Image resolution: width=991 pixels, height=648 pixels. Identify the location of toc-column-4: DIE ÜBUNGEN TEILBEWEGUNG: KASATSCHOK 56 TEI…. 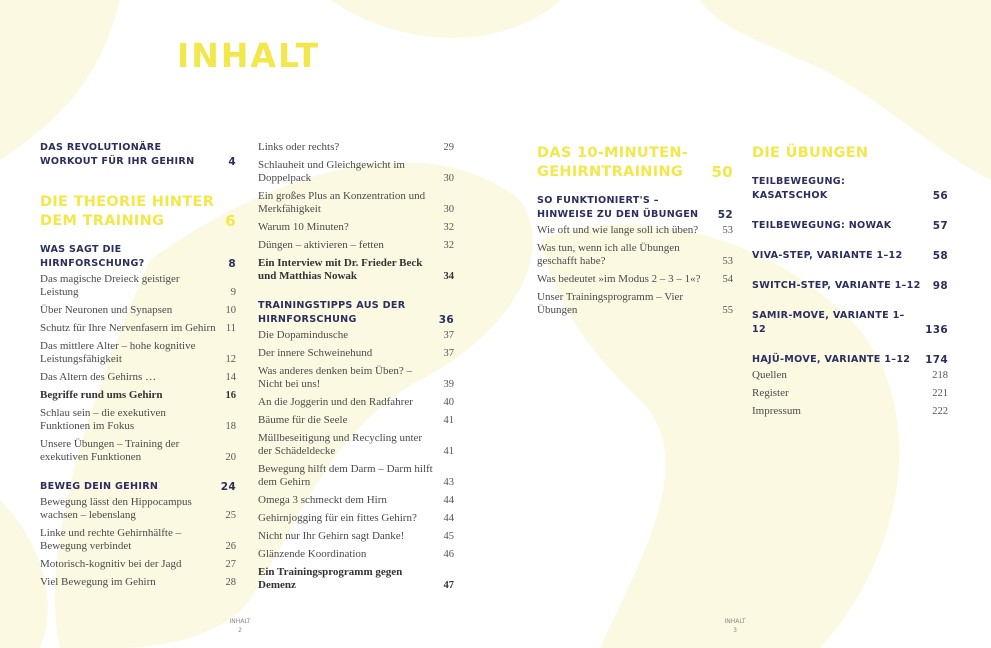
(850, 281).